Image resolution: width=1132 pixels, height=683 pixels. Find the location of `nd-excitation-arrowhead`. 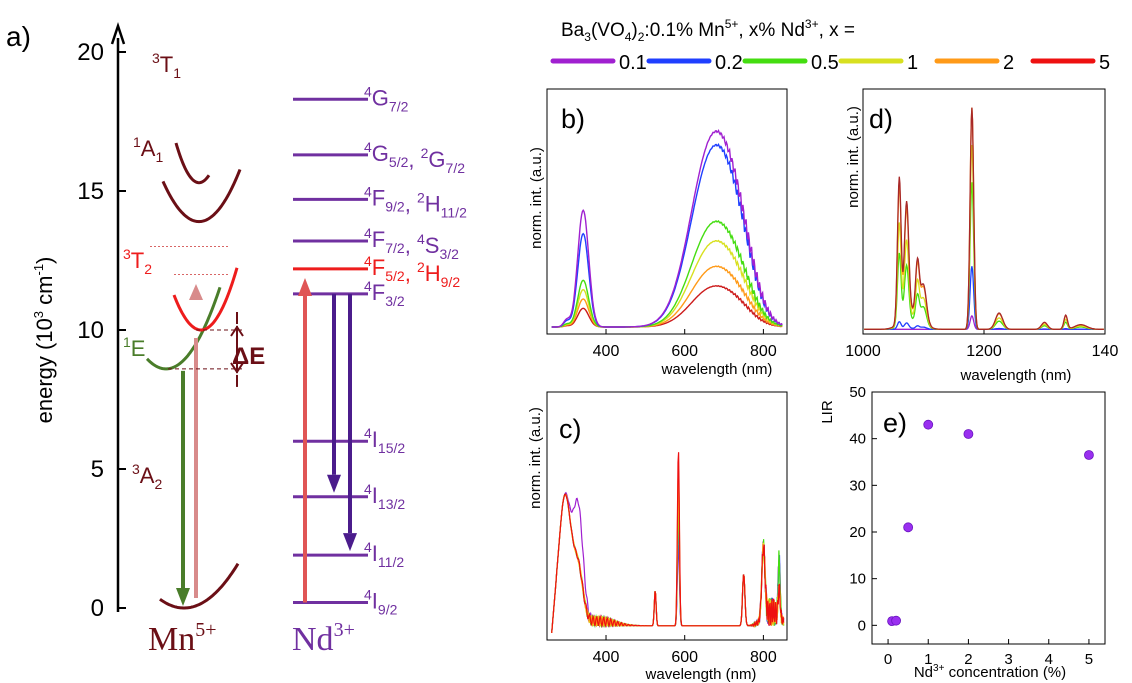

nd-excitation-arrowhead is located at coordinates (305, 286).